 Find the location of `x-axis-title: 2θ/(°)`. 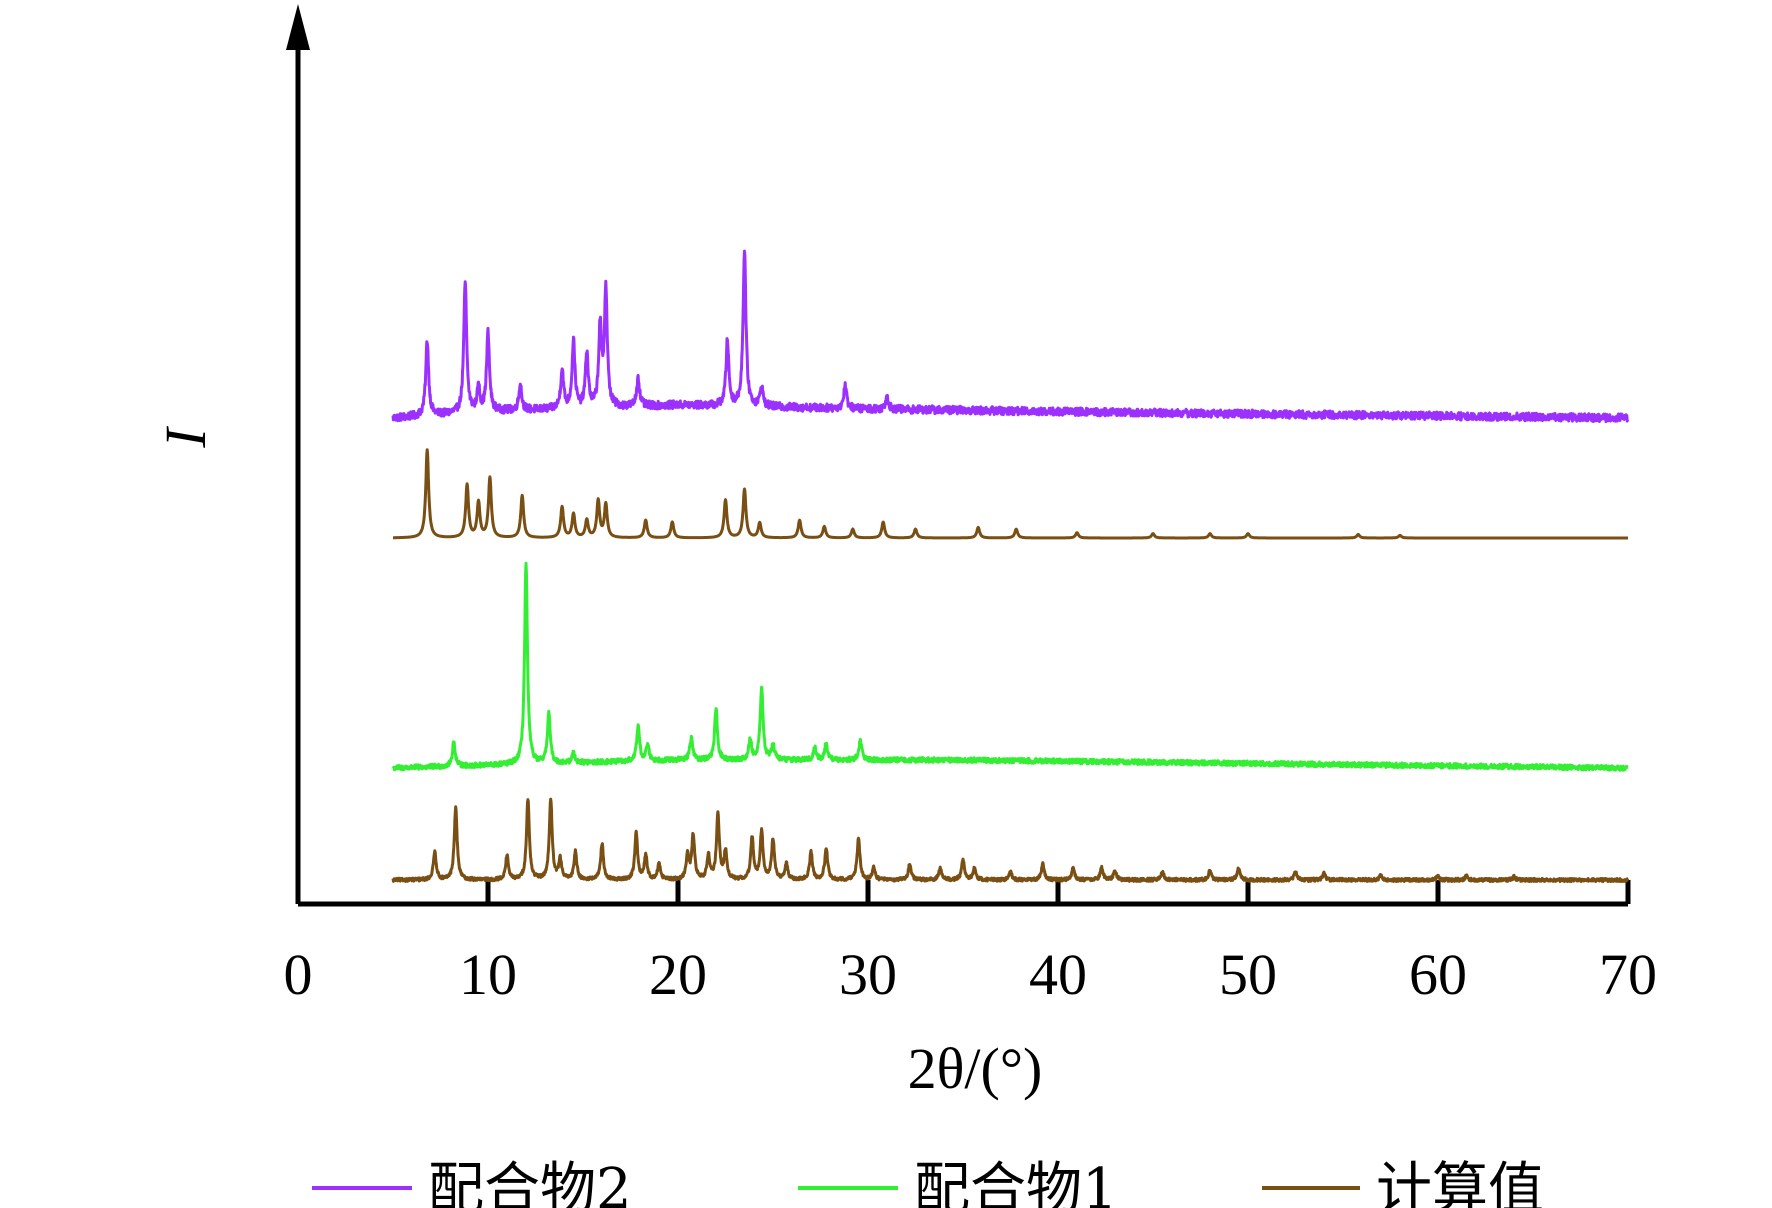

x-axis-title: 2θ/(°) is located at coordinates (975, 1068).